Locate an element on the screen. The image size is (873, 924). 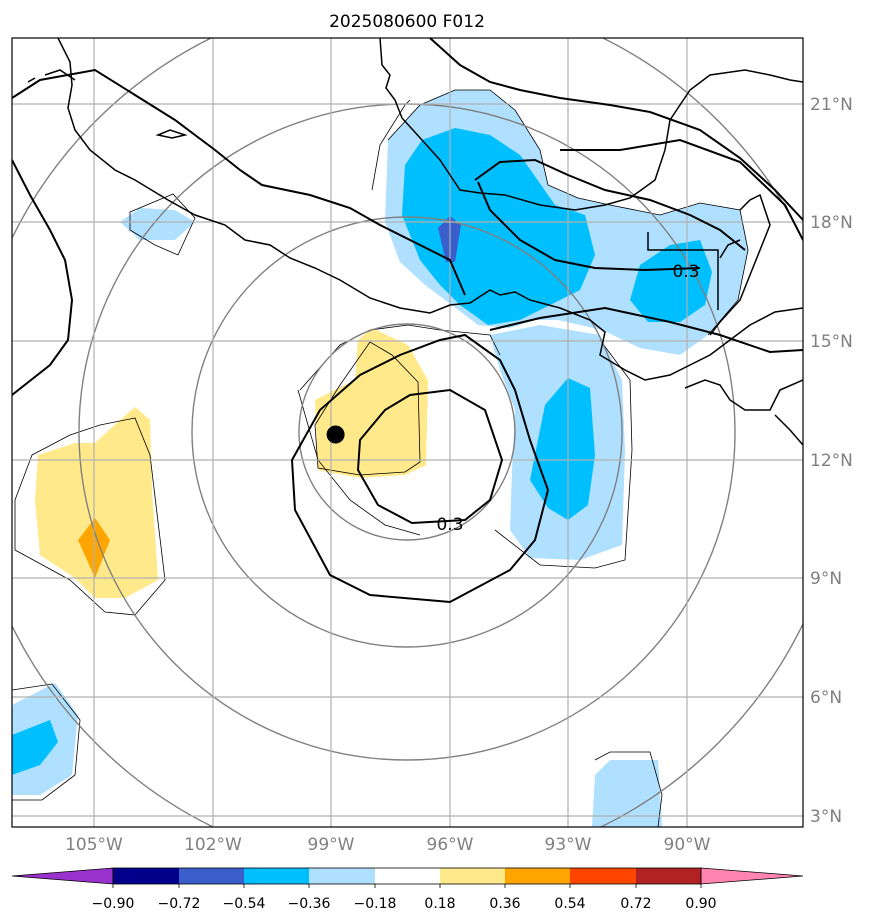
yucatan-border is located at coordinates (683, 271).